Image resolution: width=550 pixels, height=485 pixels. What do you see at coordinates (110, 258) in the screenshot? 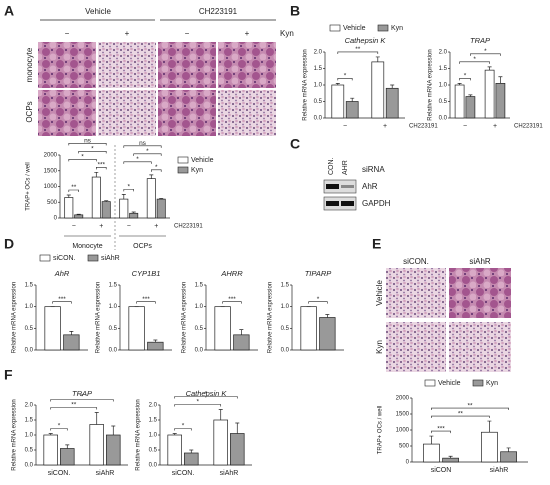
I see `legend-label: siAhR` at bounding box center [110, 258].